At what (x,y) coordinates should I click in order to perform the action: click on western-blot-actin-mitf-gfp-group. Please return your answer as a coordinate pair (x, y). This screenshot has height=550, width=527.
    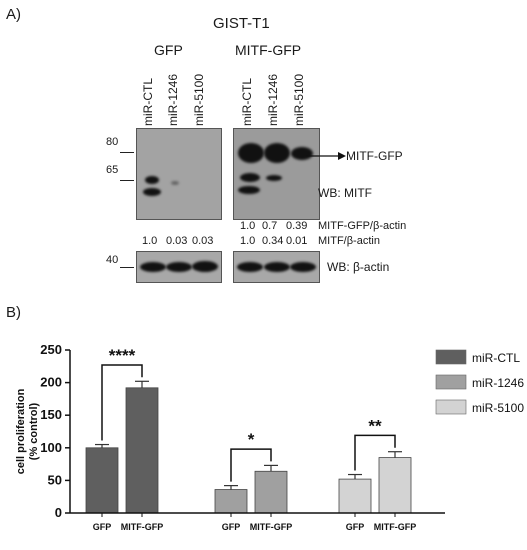
    Looking at the image, I should click on (276, 267).